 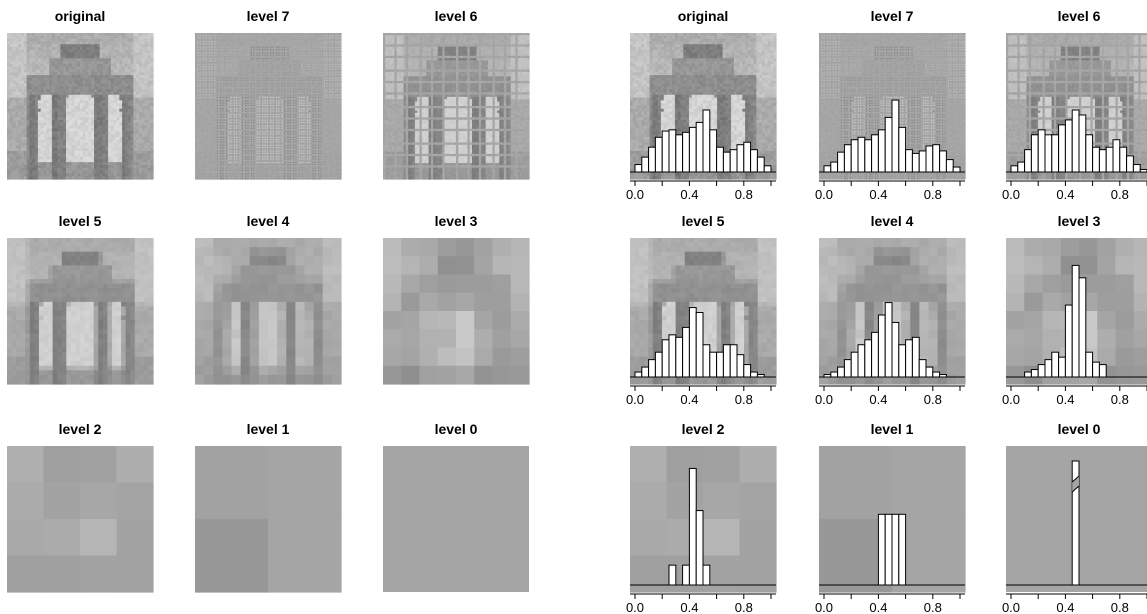 What do you see at coordinates (151, 177) in the screenshot?
I see `image-pixel` at bounding box center [151, 177].